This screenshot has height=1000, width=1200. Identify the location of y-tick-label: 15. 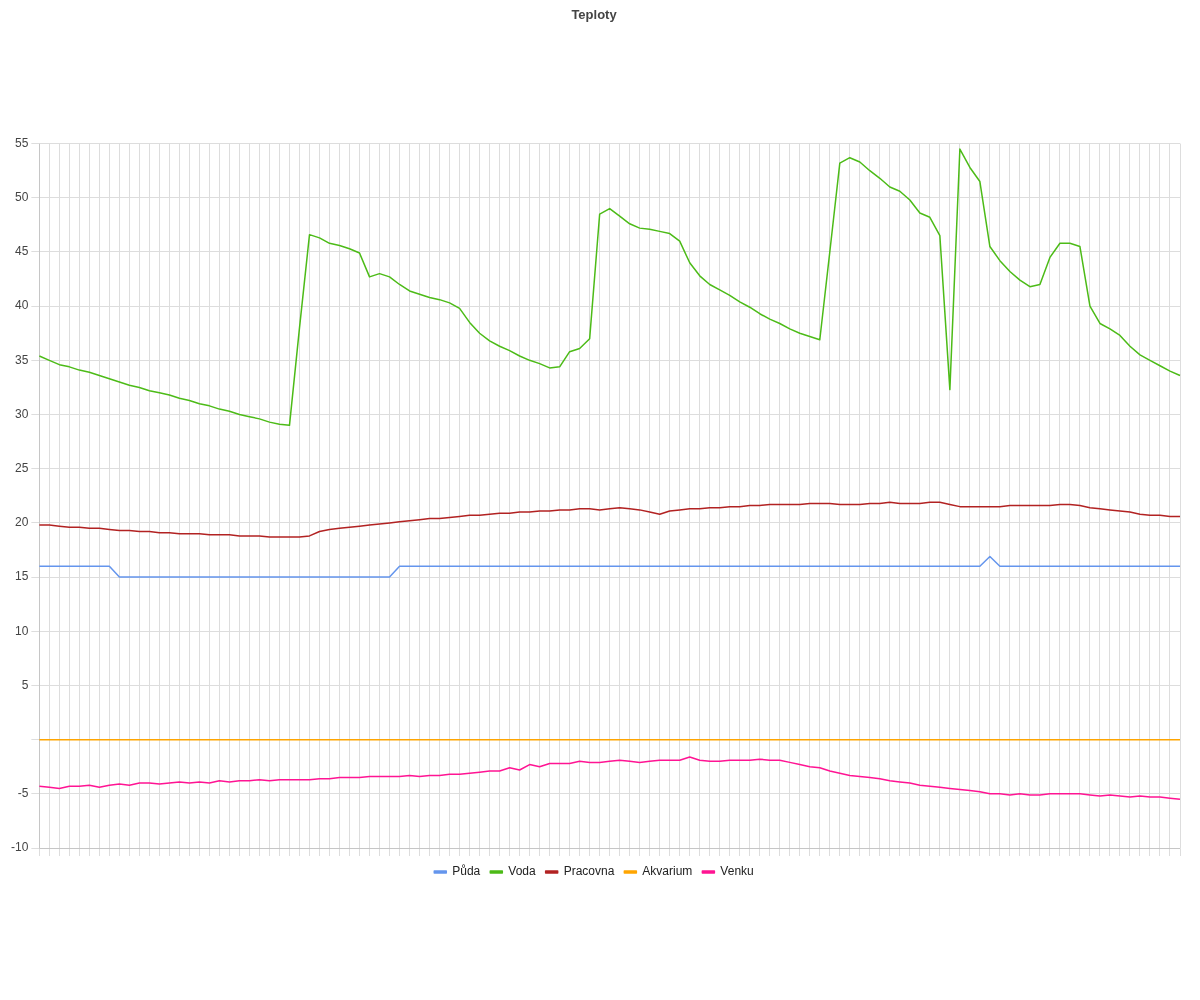
(21, 576).